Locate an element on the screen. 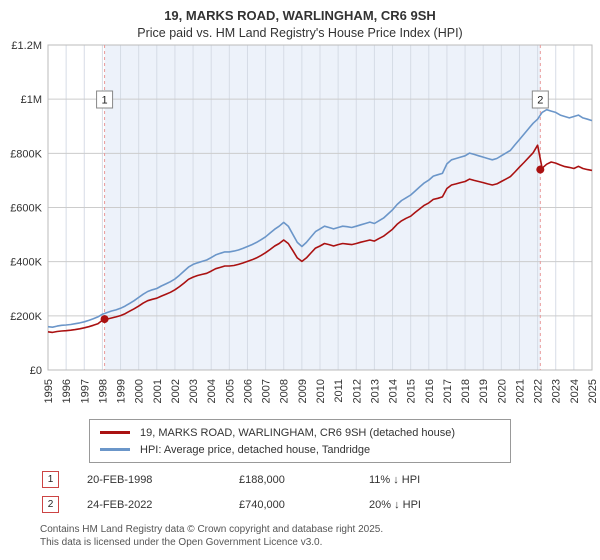 The height and width of the screenshot is (560, 600). y-axis-label: £200K is located at coordinates (26, 317).